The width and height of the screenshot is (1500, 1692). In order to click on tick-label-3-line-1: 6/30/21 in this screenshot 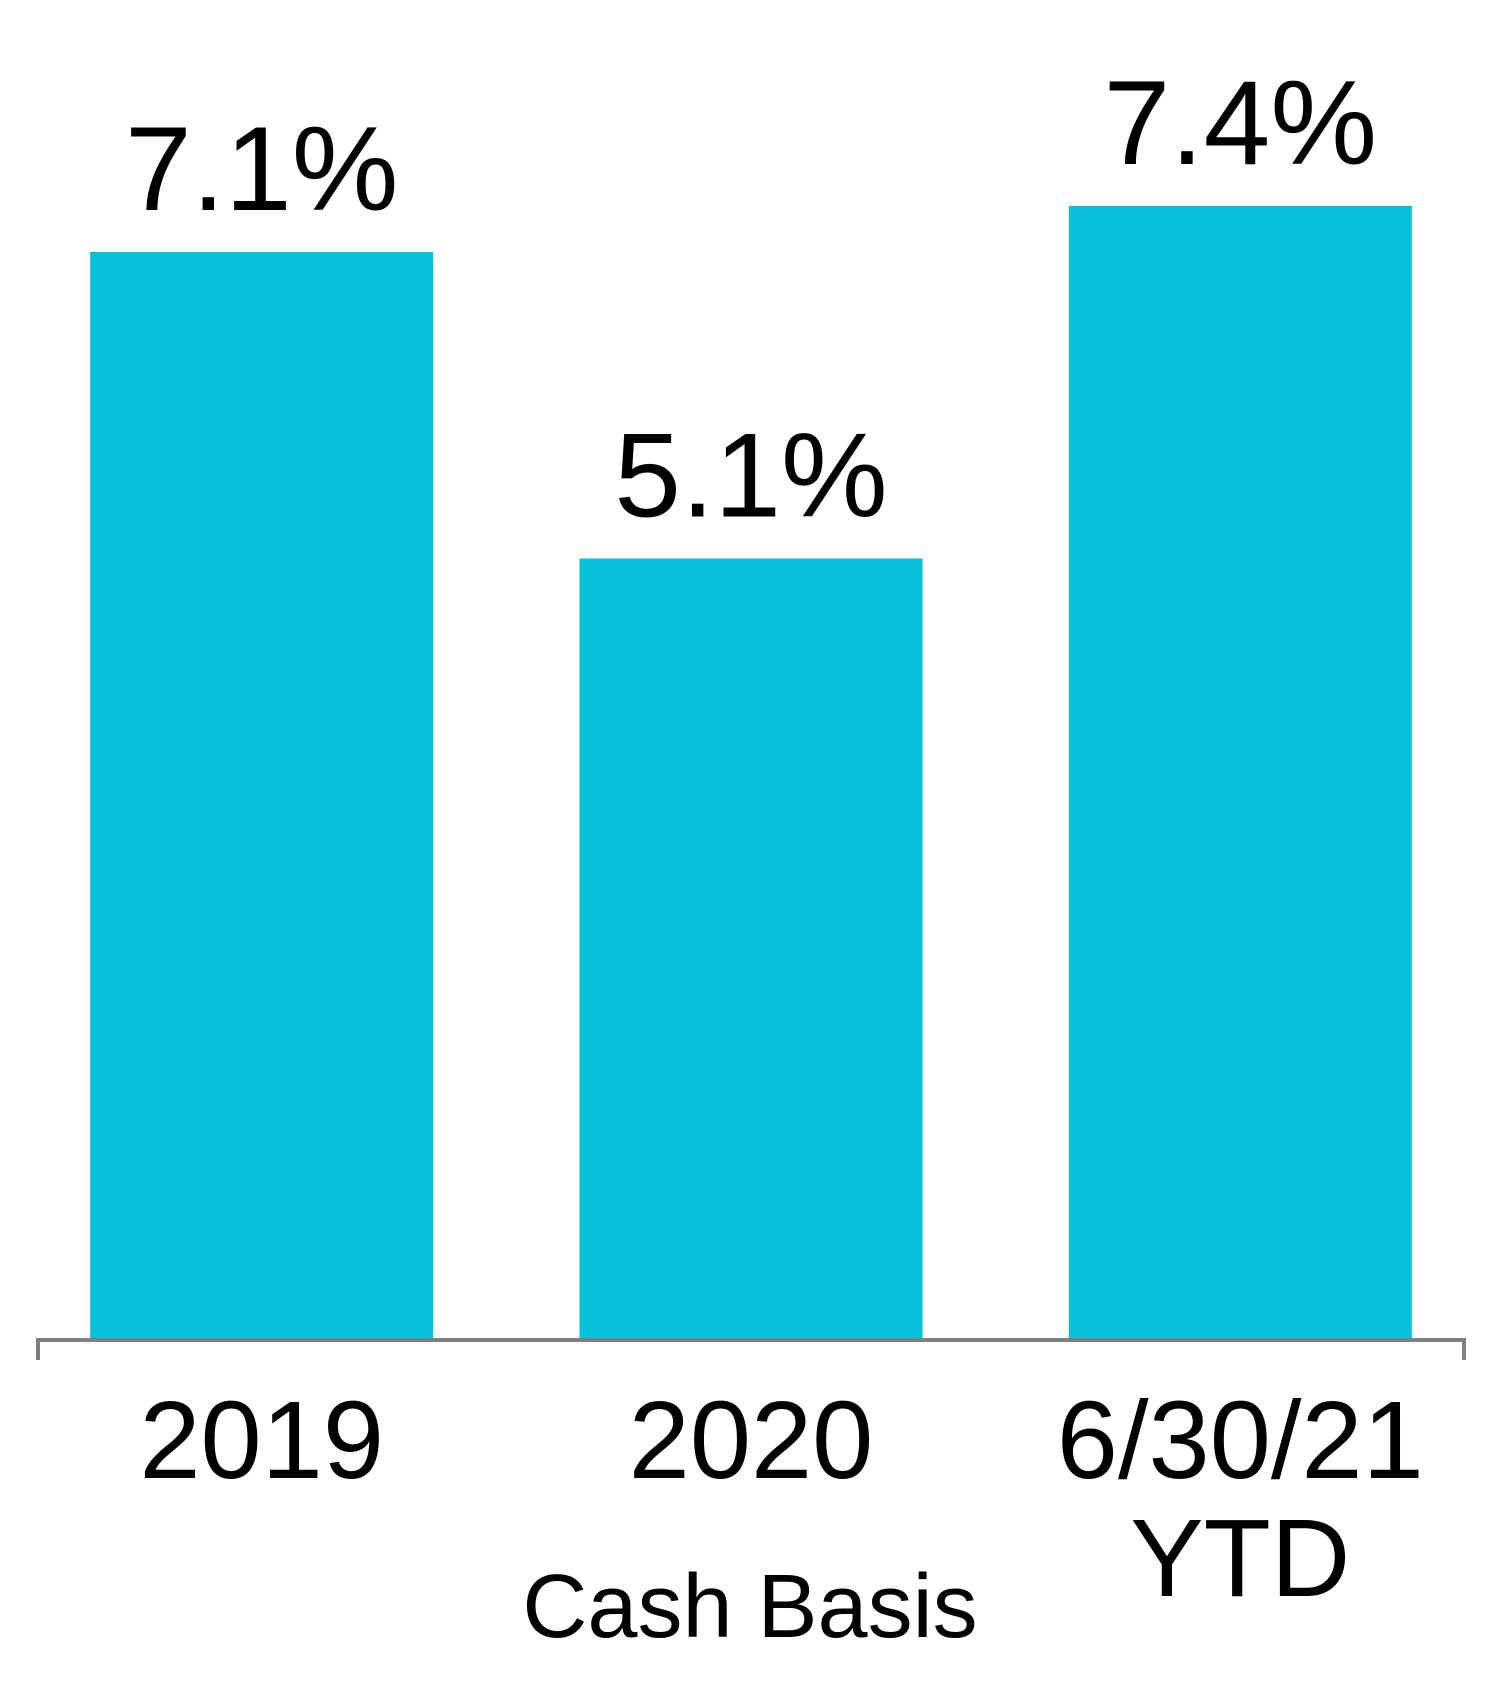, I will do `click(1240, 1440)`.